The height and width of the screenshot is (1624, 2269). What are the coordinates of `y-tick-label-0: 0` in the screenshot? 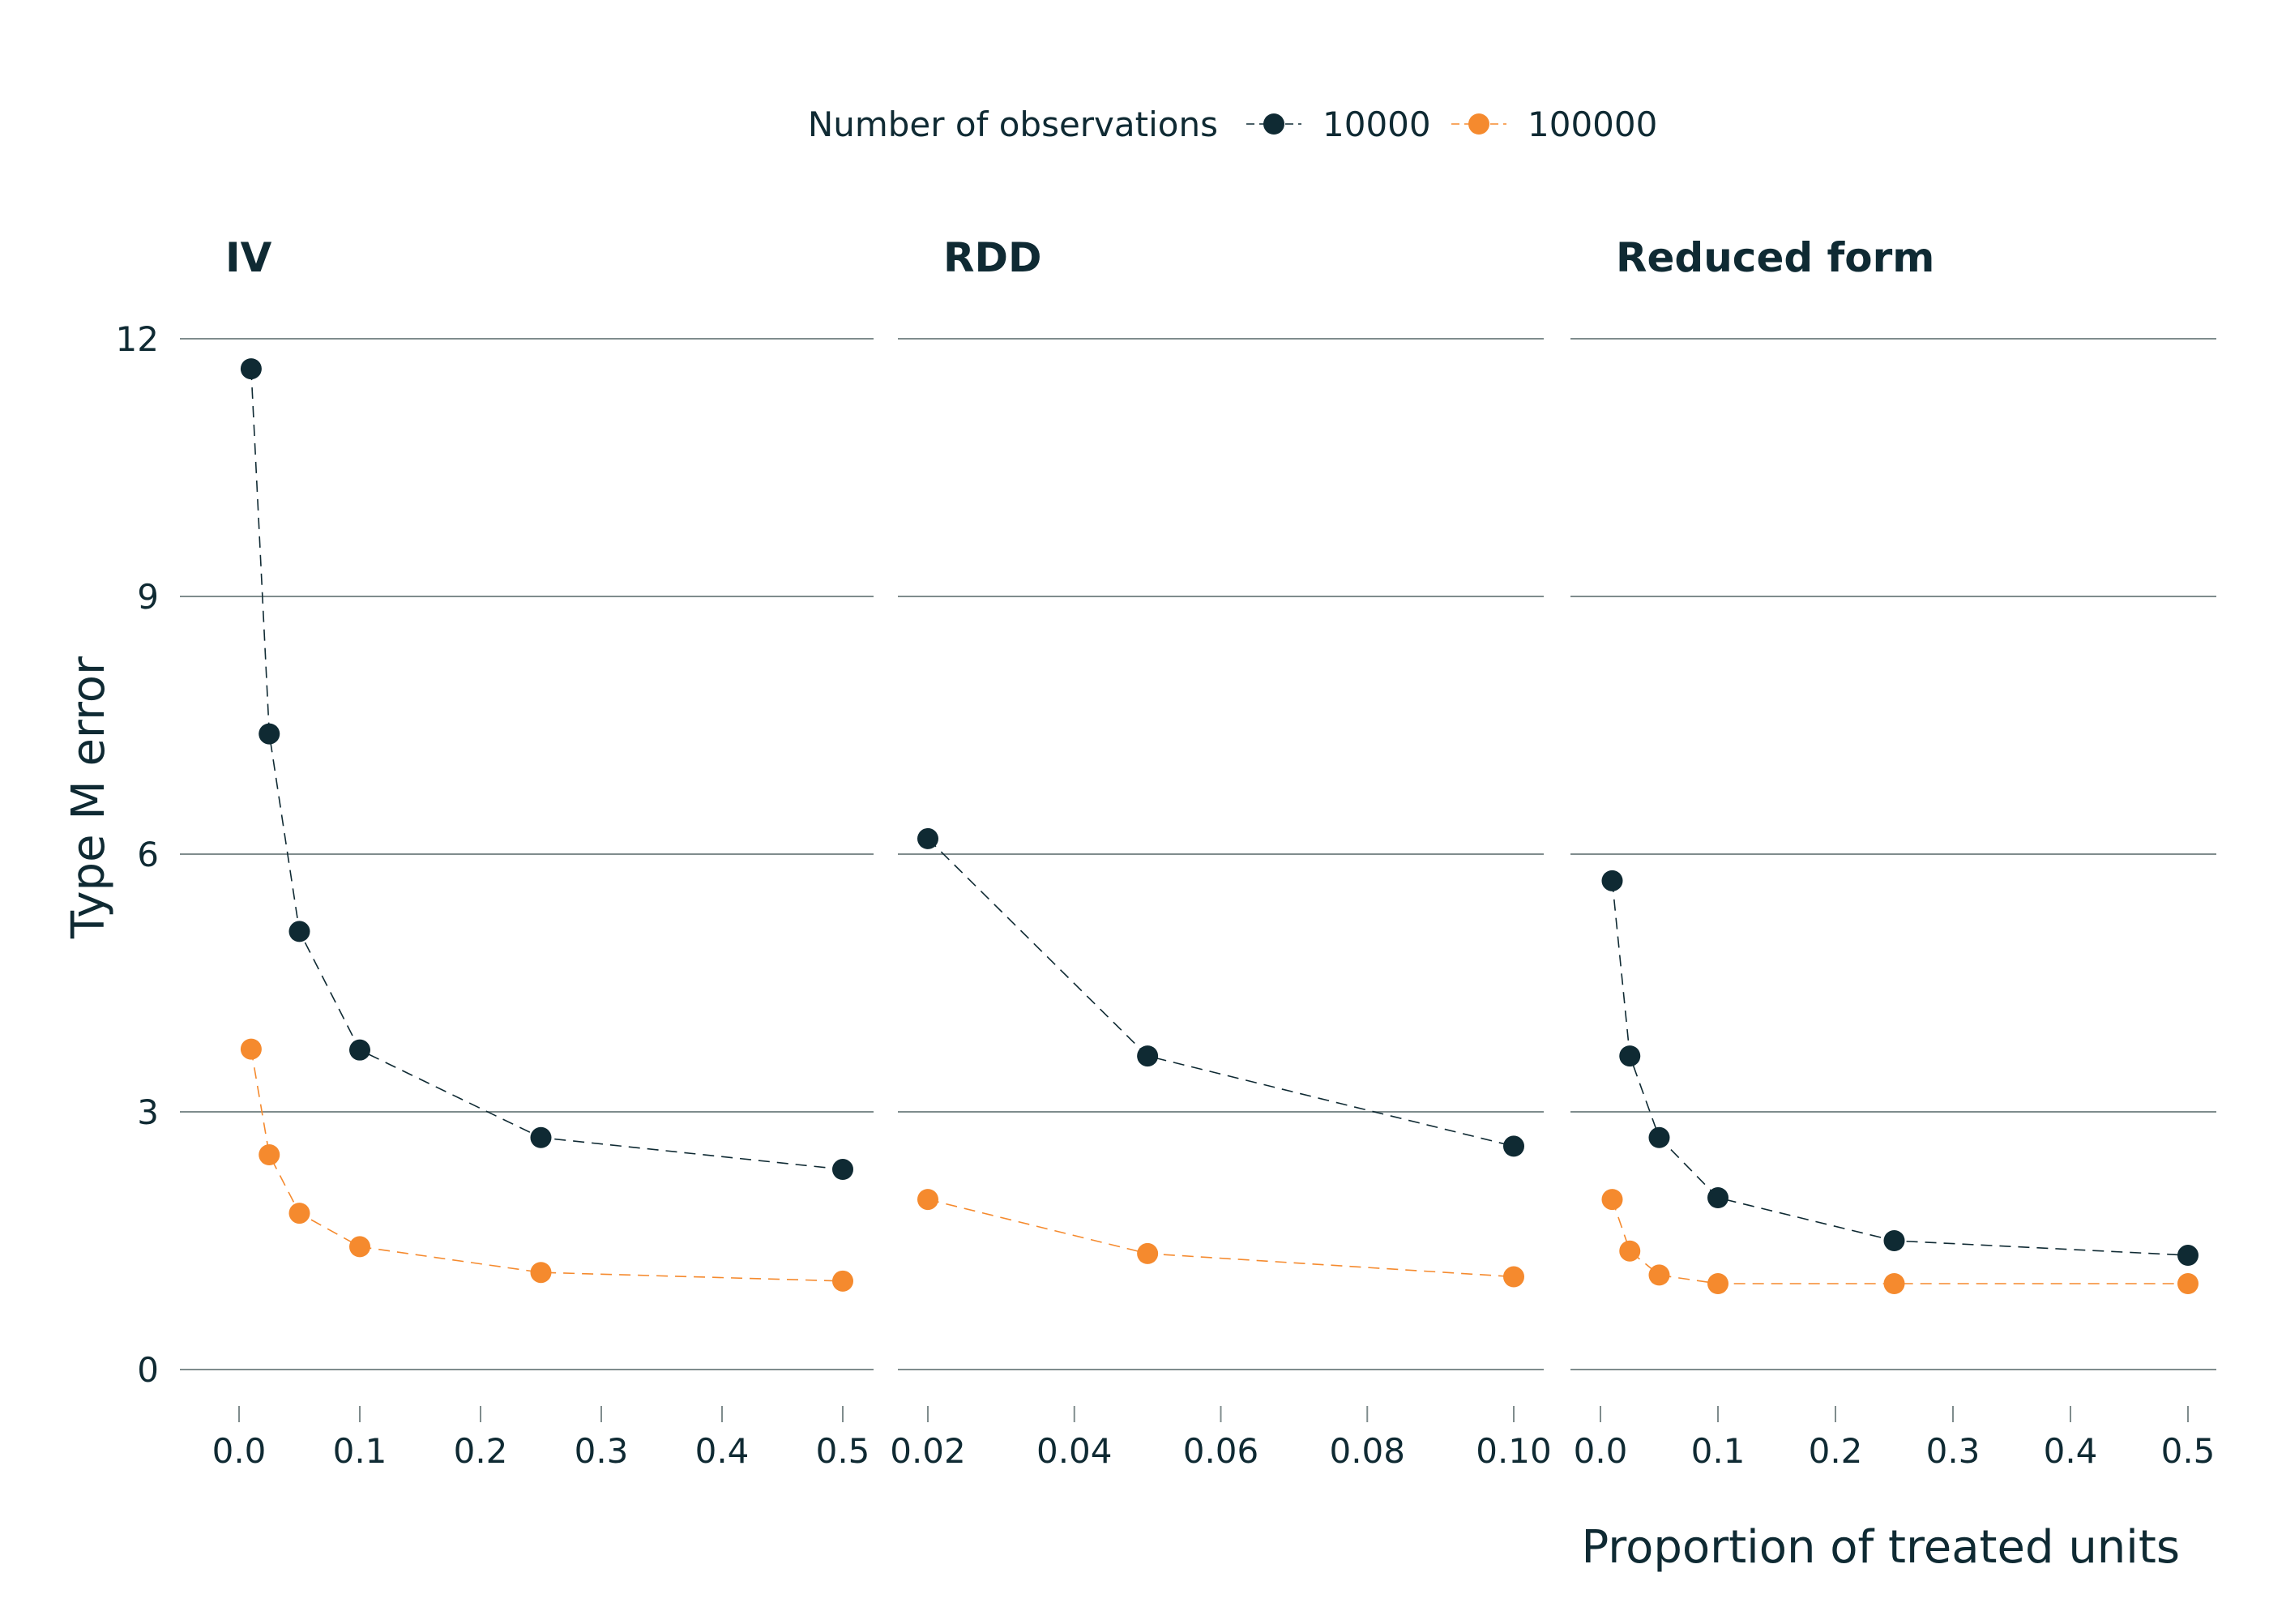 It's located at (148, 1370).